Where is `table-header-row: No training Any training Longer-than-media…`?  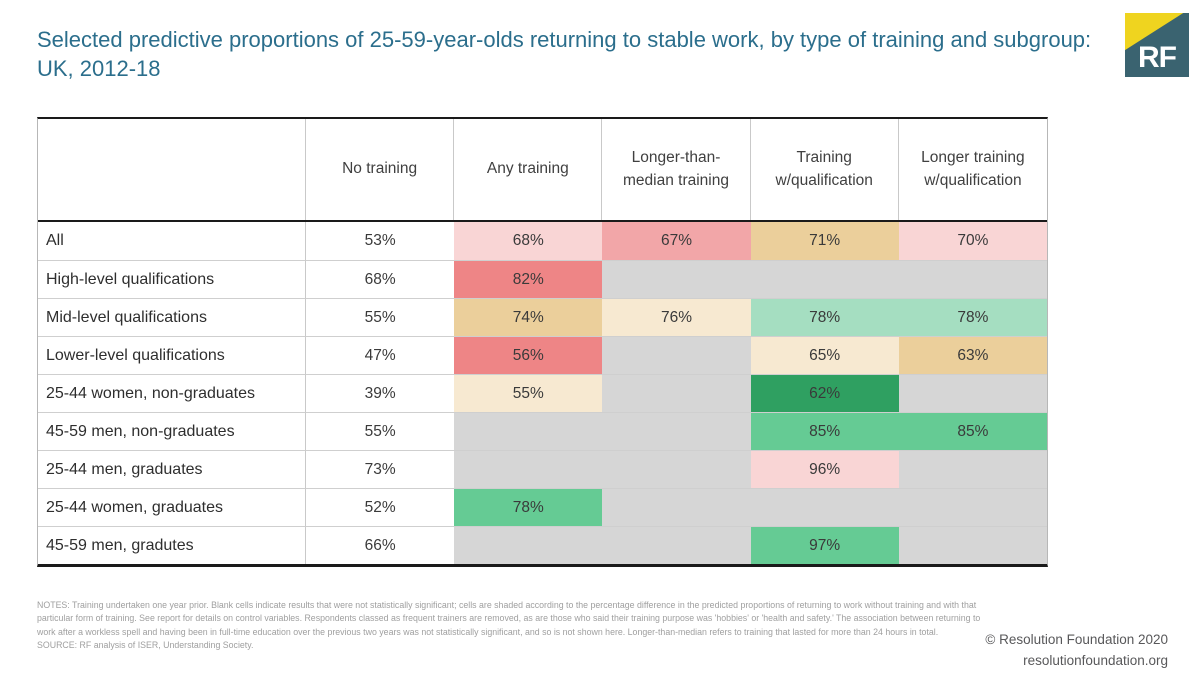
table-header-row: No training Any training Longer-than-media… is located at coordinates (542, 170).